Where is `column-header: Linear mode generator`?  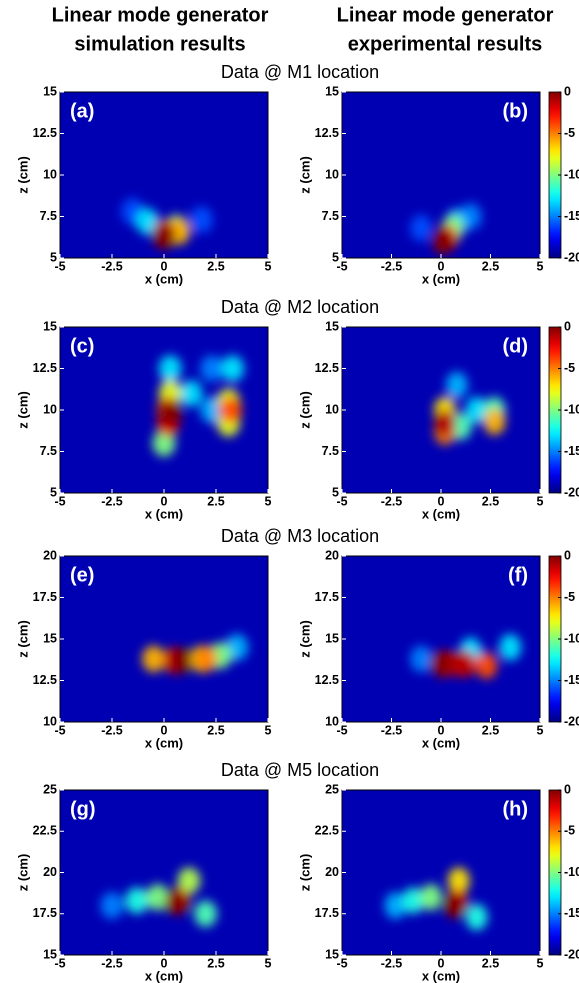
column-header: Linear mode generator is located at coordinates (445, 15).